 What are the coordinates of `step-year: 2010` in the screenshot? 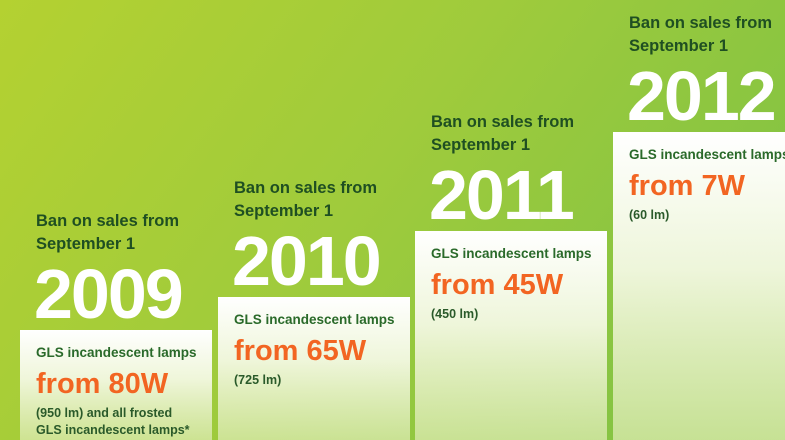 It's located at (306, 261).